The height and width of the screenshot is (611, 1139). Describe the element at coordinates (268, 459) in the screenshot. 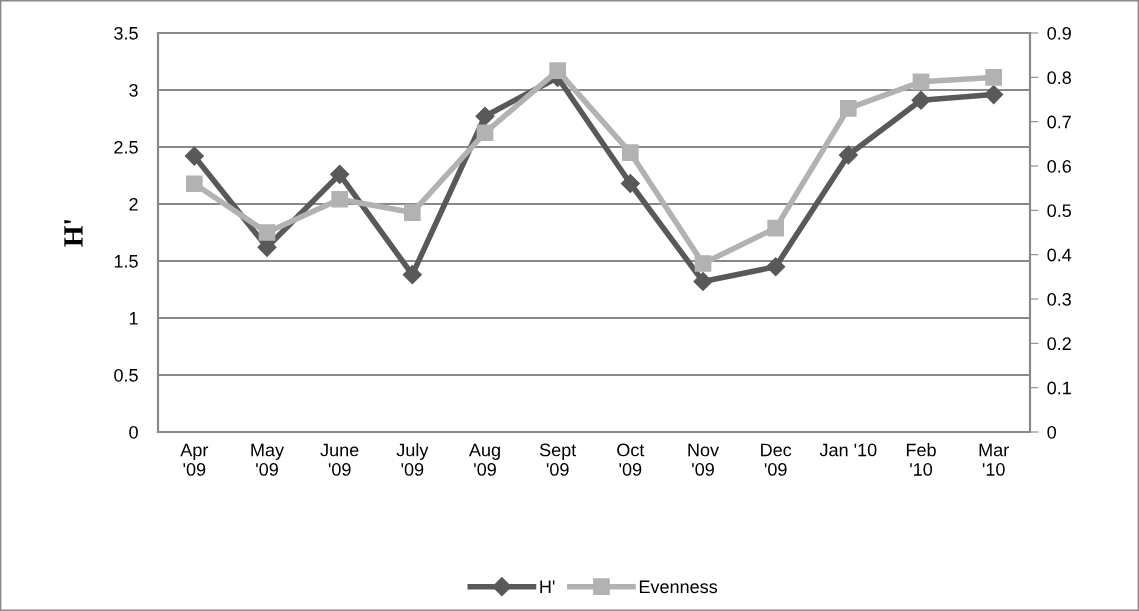

I see `x-tick-label: May '09` at that location.